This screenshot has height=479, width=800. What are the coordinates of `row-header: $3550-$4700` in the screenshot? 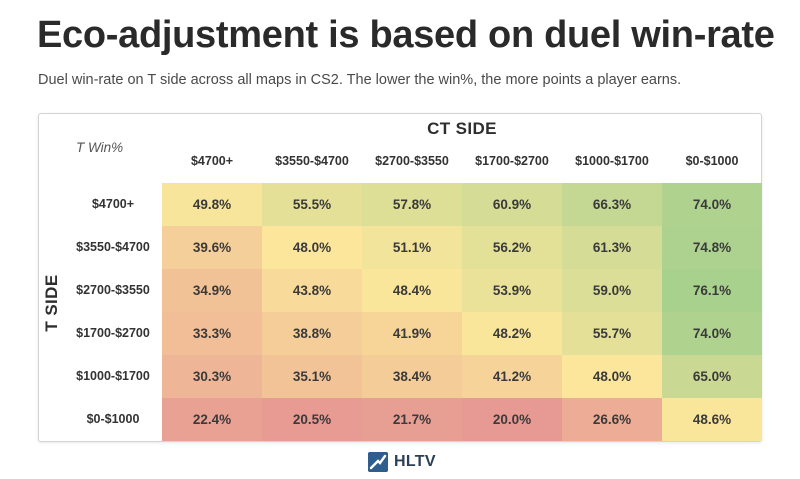 It's located at (113, 247).